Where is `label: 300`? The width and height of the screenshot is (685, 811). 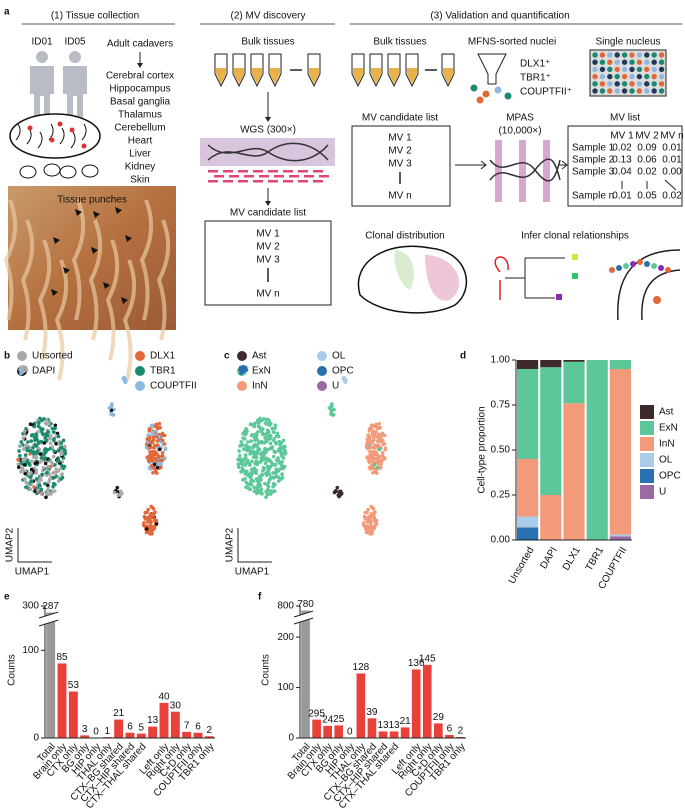 label: 300 is located at coordinates (30, 606).